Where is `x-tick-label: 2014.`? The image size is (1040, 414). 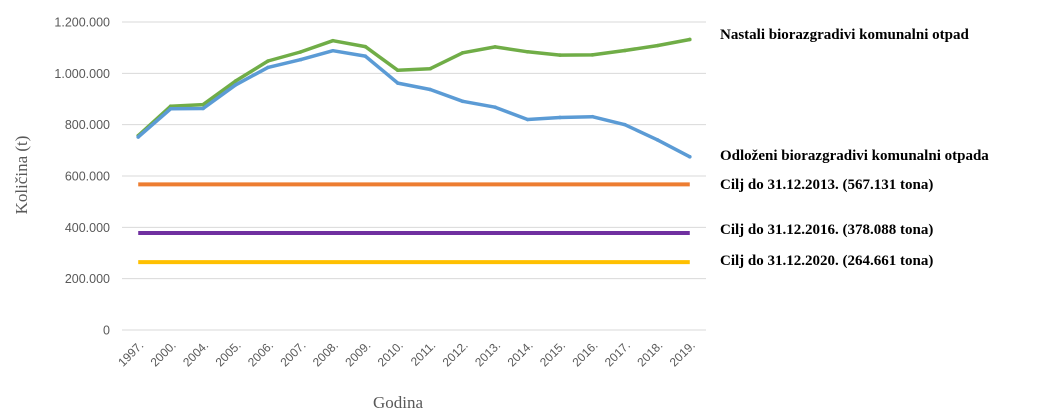
x-tick-label: 2014. is located at coordinates (520, 353).